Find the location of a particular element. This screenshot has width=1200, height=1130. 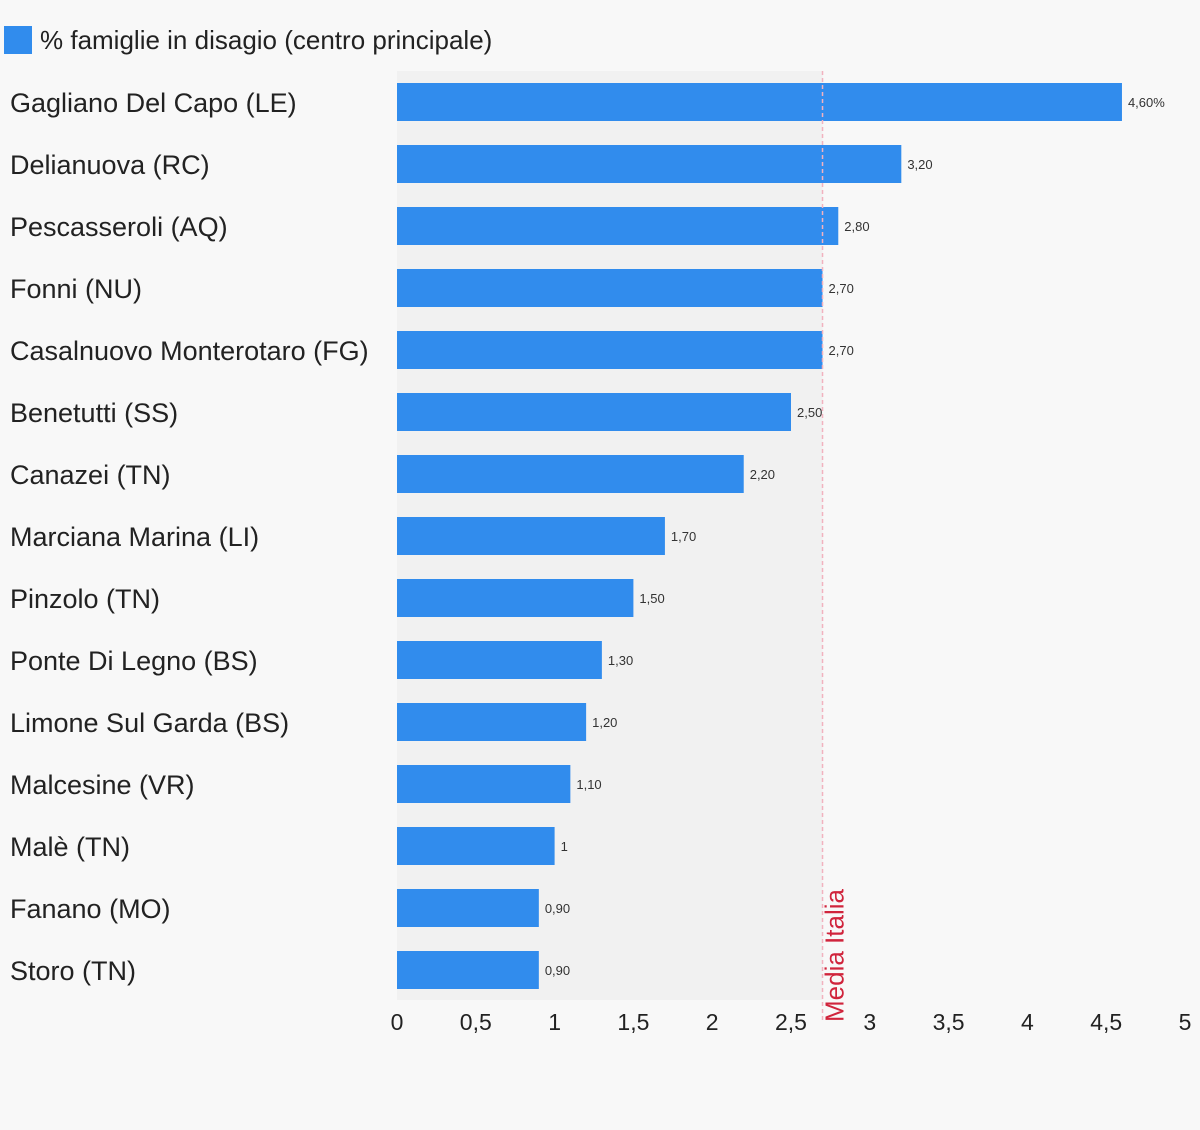

category-label: Canazei (TN) is located at coordinates (90, 475).